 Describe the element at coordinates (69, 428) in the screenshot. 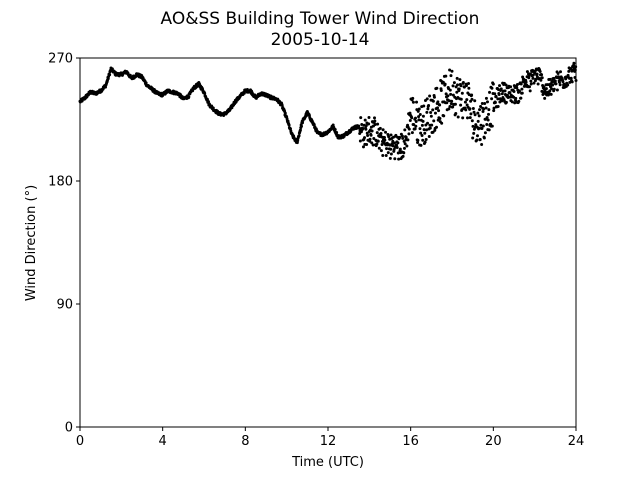

I see `y-tick-label: 0` at that location.